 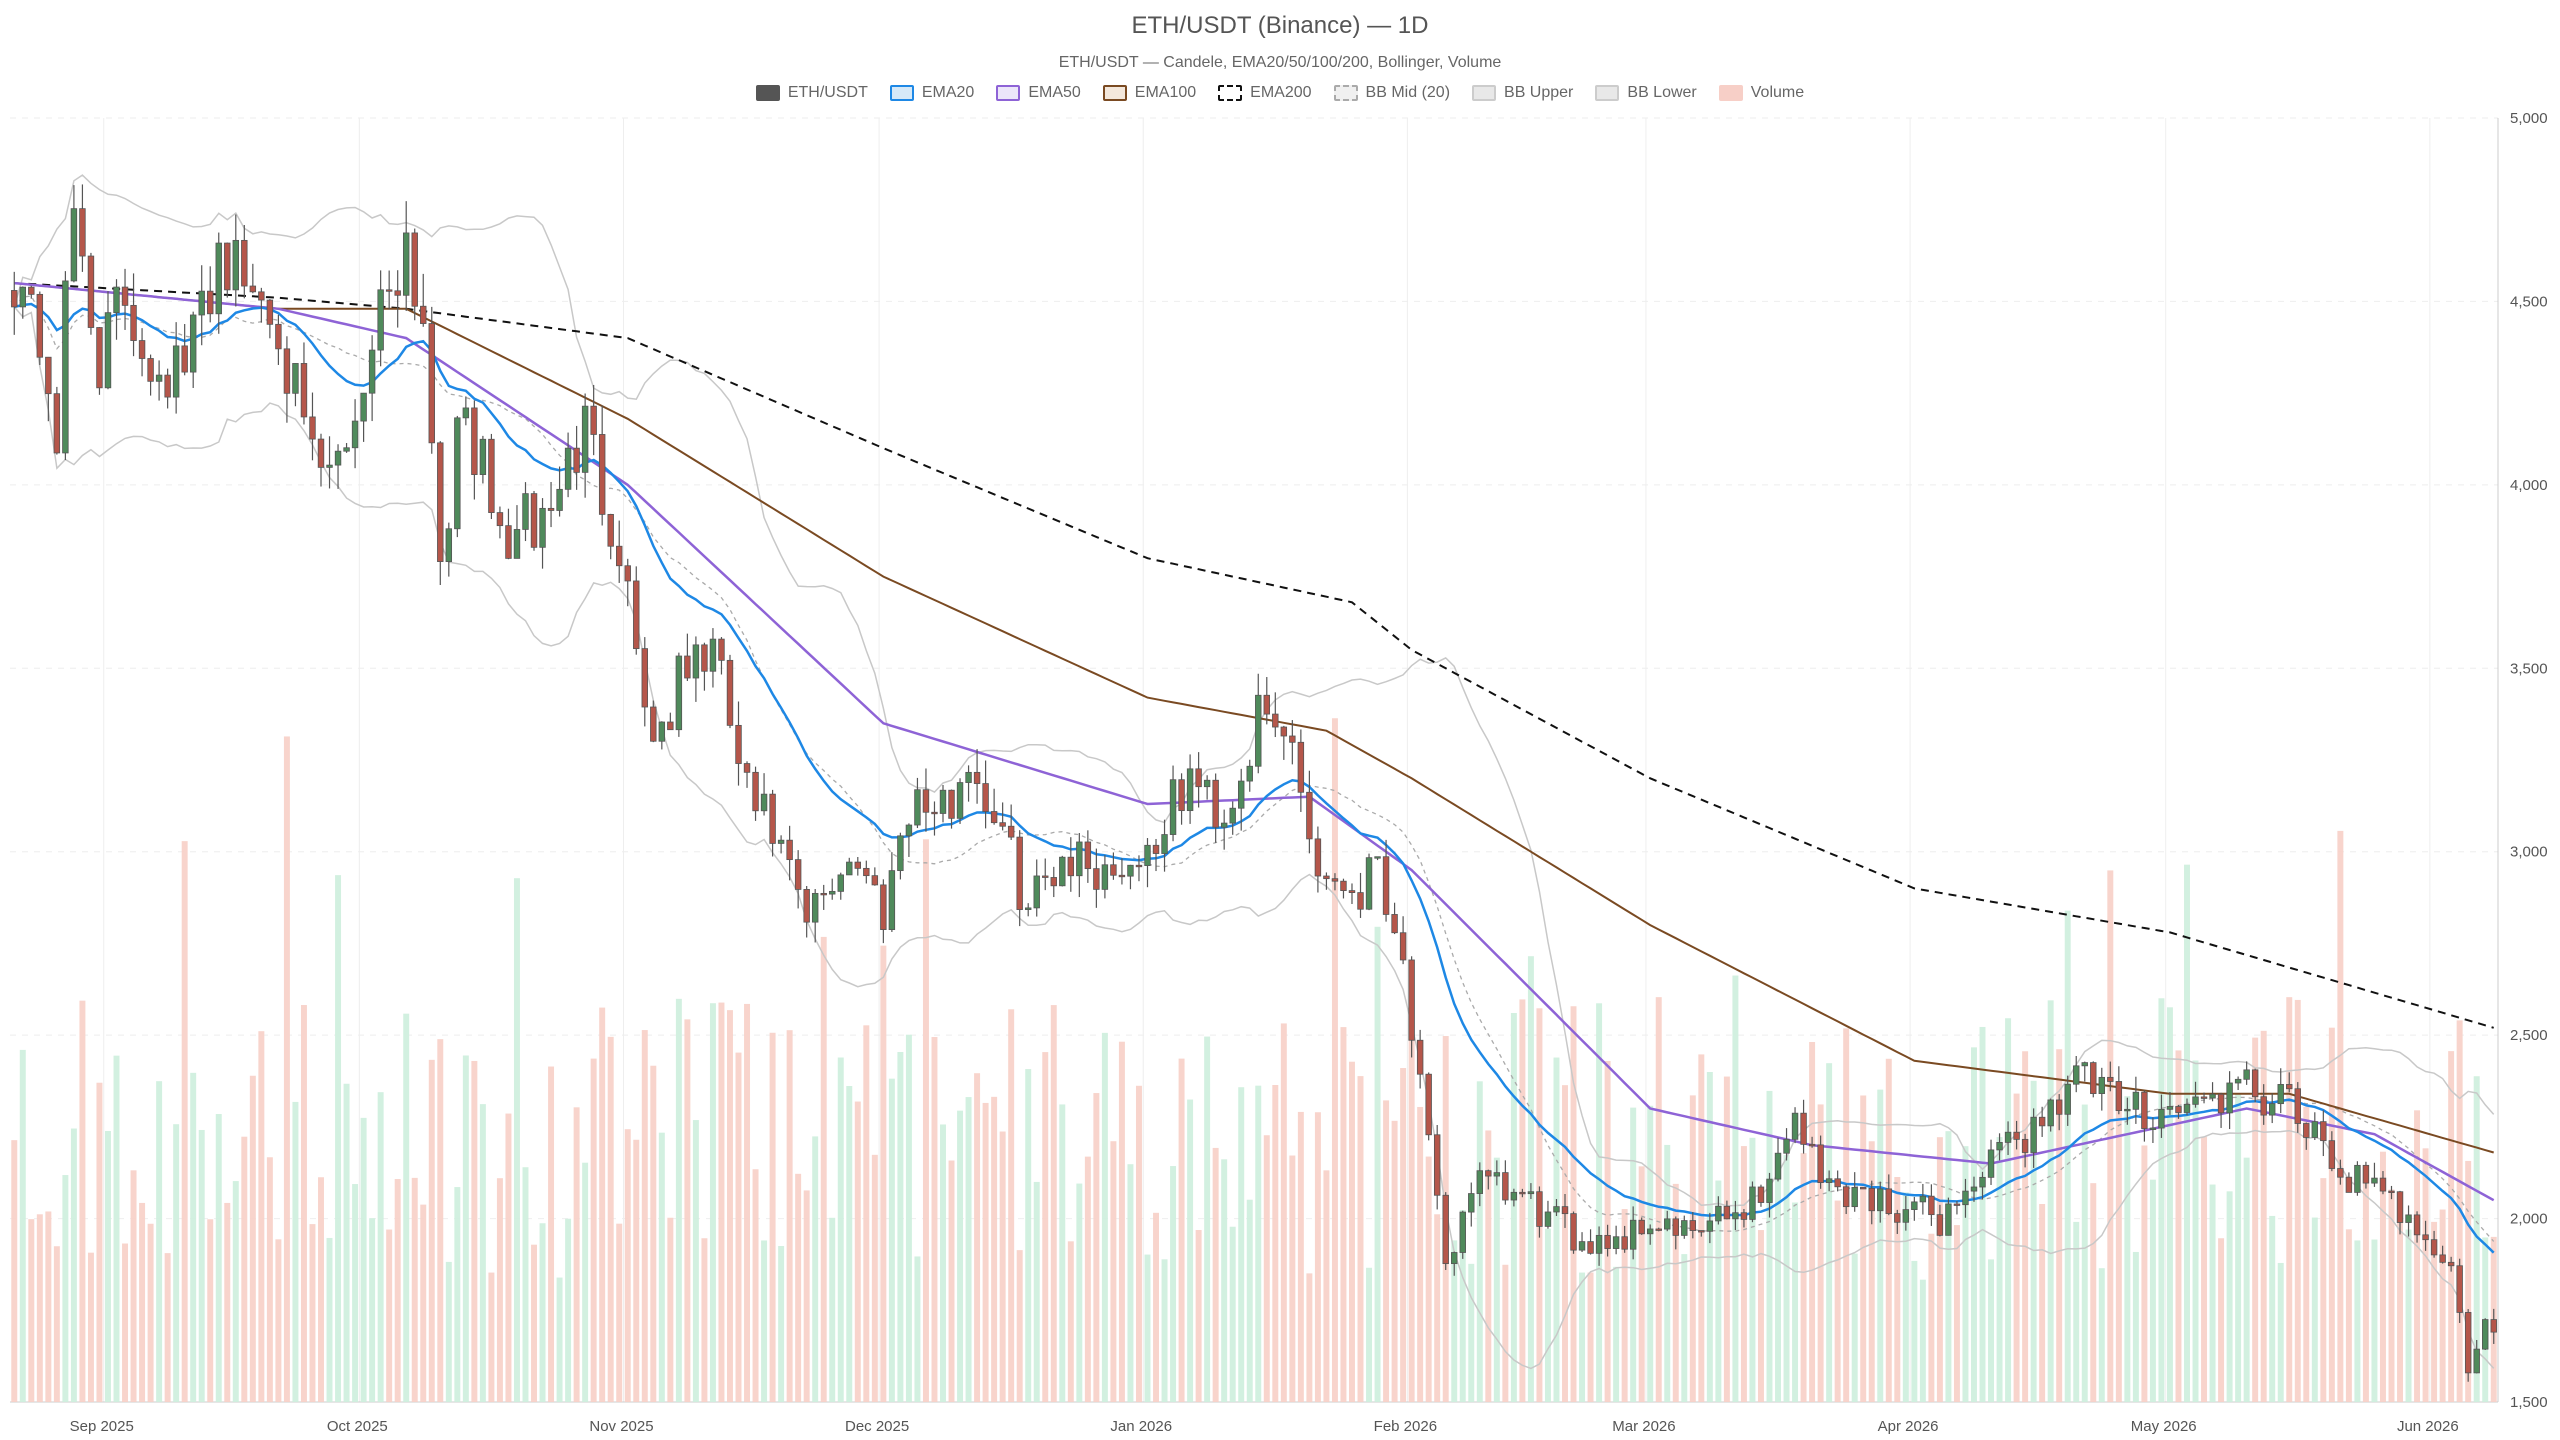 What do you see at coordinates (2529, 668) in the screenshot?
I see `y-tick-label: 3,500` at bounding box center [2529, 668].